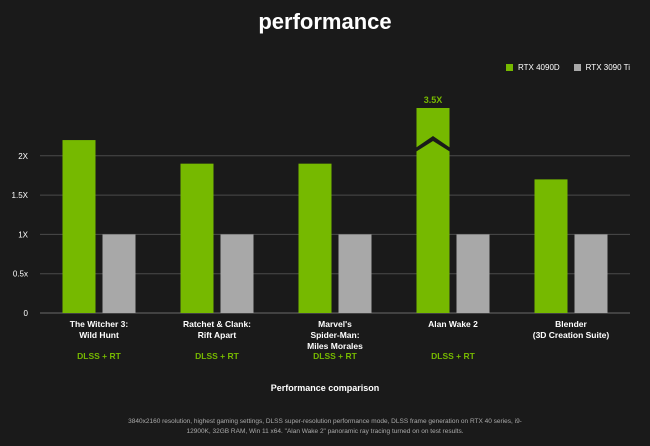  What do you see at coordinates (607, 67) in the screenshot?
I see `legend-label-series-2: RTX 3090 Ti` at bounding box center [607, 67].